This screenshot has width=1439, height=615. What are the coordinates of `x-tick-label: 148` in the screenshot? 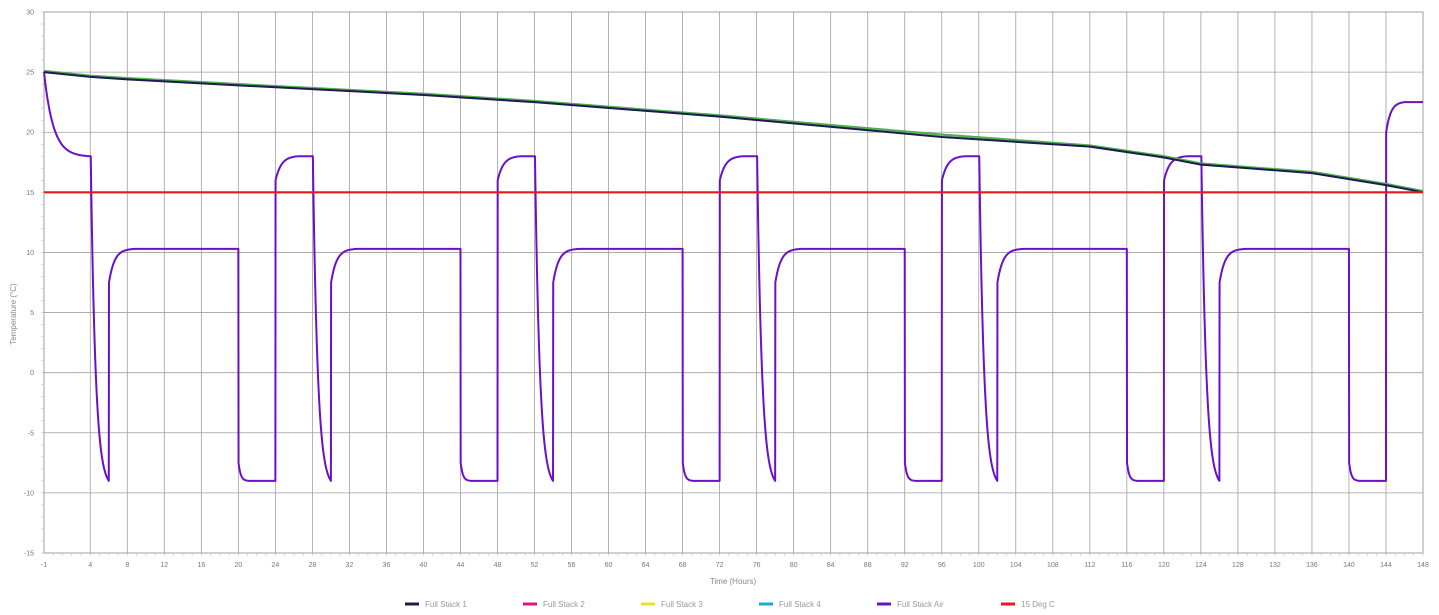 It's located at (1423, 565).